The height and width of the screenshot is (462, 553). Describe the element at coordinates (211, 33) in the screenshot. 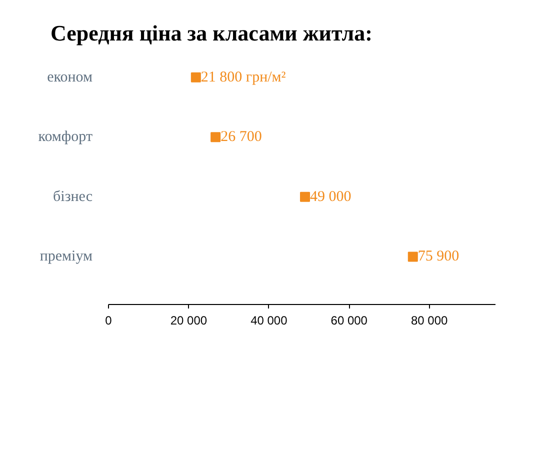

I see `chart-title: Середня ціна за класами житла:` at that location.